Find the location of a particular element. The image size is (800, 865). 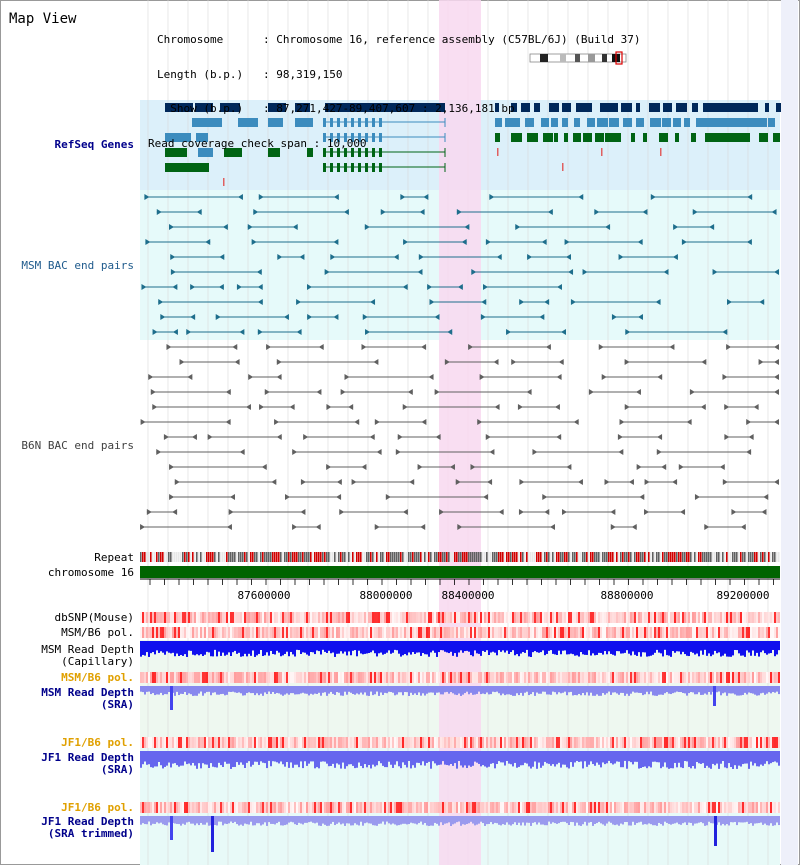

label-dbsnp: dbSNP(Mouse) is located at coordinates (94, 617).